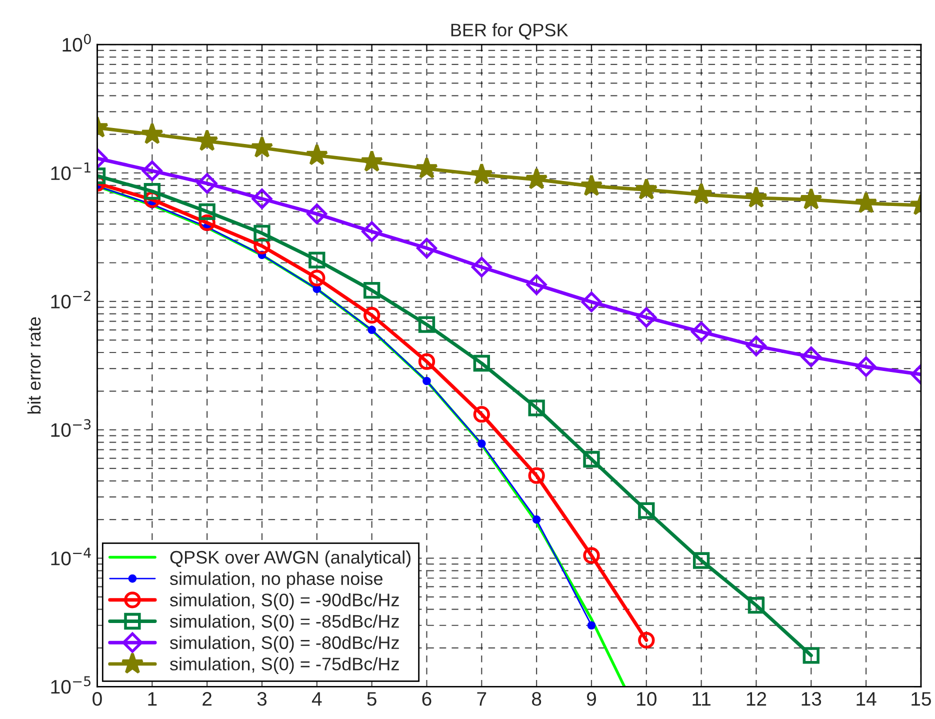 This screenshot has width=935, height=719. I want to click on x-tick-label: 11, so click(701, 699).